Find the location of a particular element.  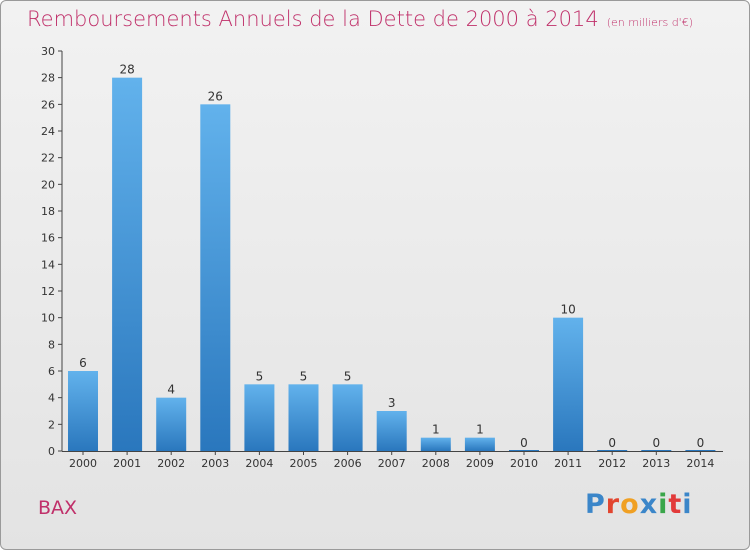

value-label: 10 is located at coordinates (567, 310).